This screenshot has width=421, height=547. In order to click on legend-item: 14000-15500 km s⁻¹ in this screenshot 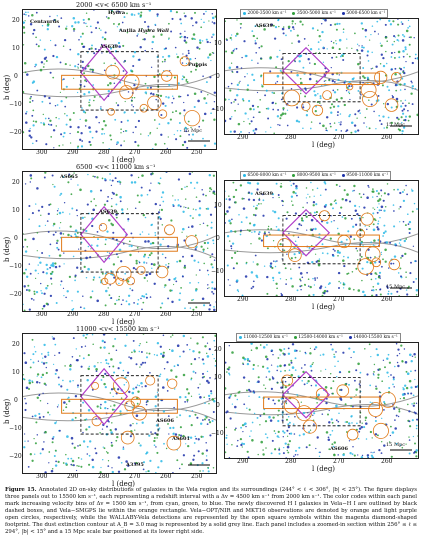, I will do `click(373, 337)`.